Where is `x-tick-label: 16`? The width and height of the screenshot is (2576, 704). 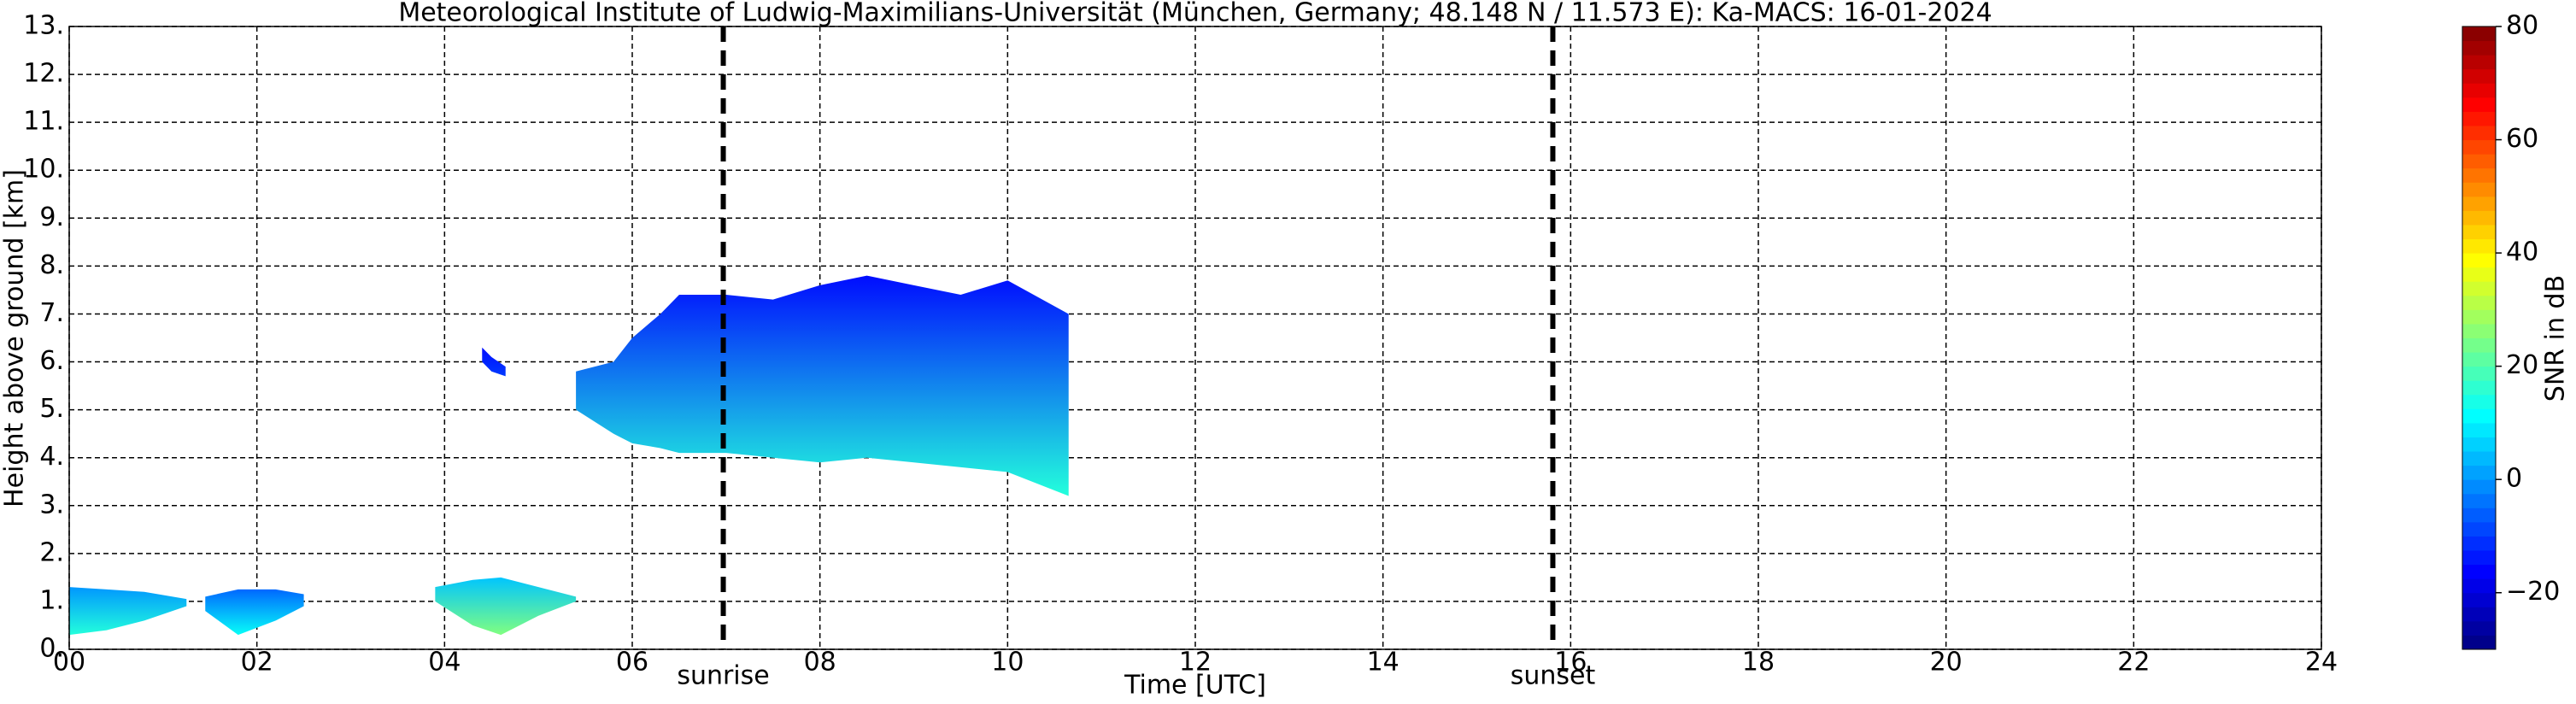 x-tick-label: 16 is located at coordinates (1570, 663).